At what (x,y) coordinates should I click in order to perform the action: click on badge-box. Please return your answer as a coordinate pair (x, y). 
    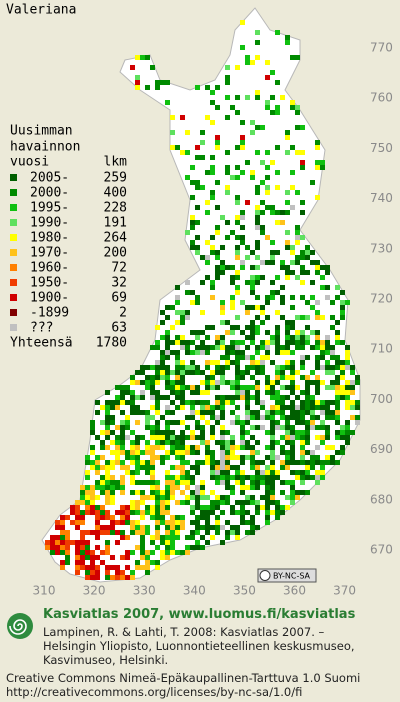
    Looking at the image, I should click on (287, 575).